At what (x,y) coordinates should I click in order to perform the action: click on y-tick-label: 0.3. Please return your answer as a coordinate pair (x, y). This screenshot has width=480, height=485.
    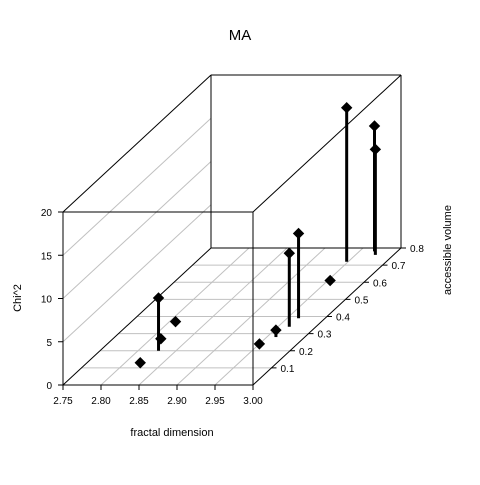
    Looking at the image, I should click on (325, 335).